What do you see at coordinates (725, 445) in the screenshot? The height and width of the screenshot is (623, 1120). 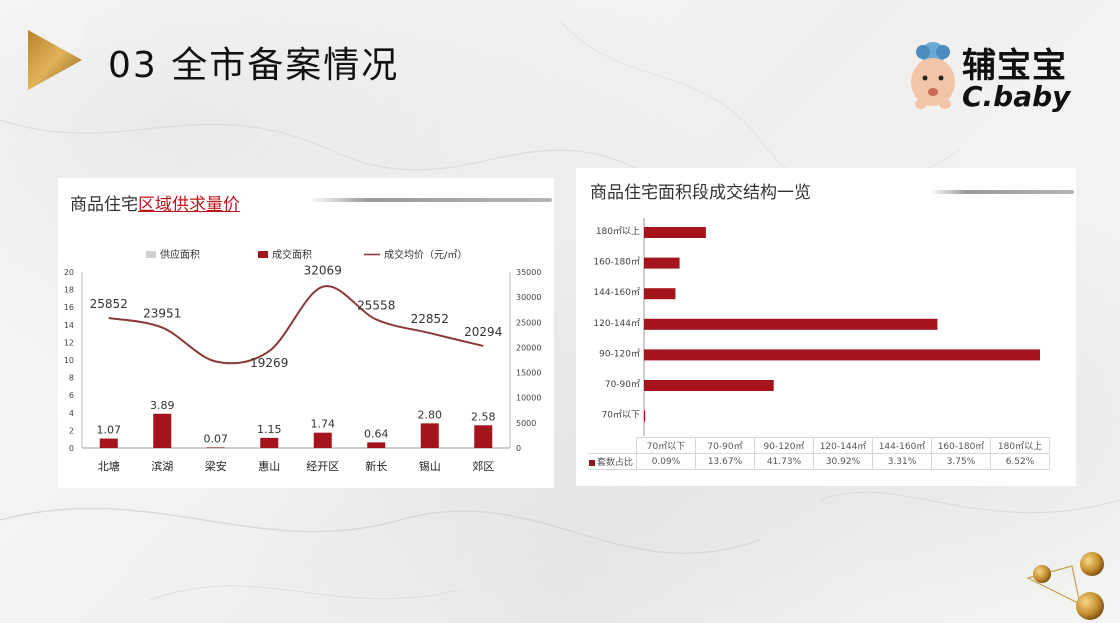 I see `table-header-cell: 70-90㎡` at bounding box center [725, 445].